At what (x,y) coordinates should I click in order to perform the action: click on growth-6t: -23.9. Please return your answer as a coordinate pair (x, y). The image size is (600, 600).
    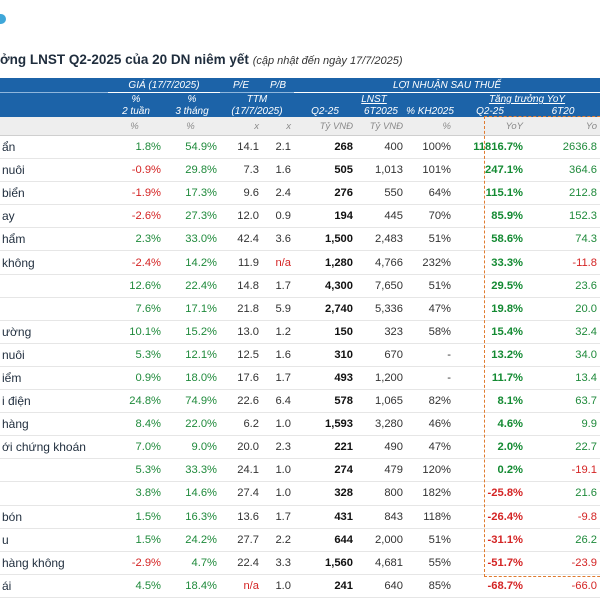
    Looking at the image, I should click on (563, 563).